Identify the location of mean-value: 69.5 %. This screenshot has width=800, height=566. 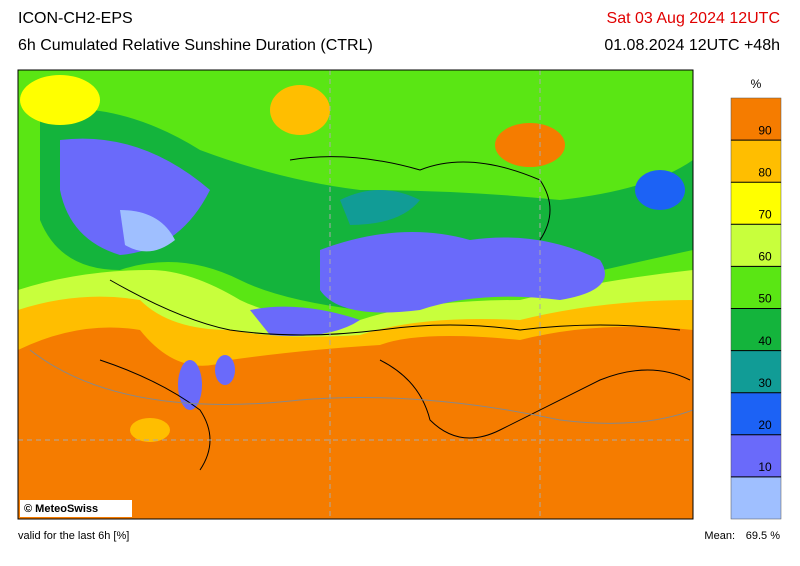
(763, 536).